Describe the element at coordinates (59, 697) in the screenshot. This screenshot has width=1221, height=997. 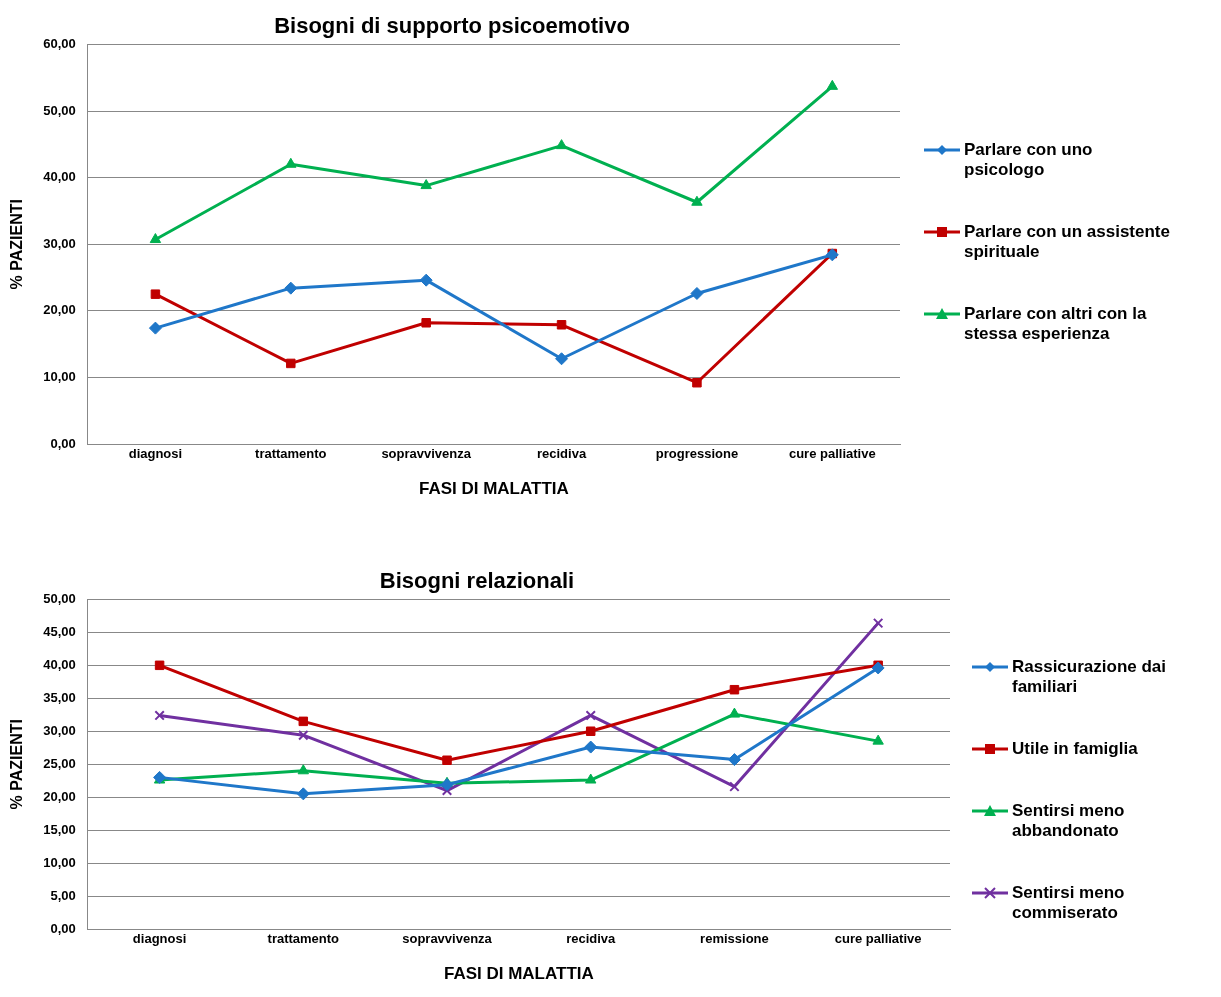
I see `y-tick-label: 35,00` at that location.